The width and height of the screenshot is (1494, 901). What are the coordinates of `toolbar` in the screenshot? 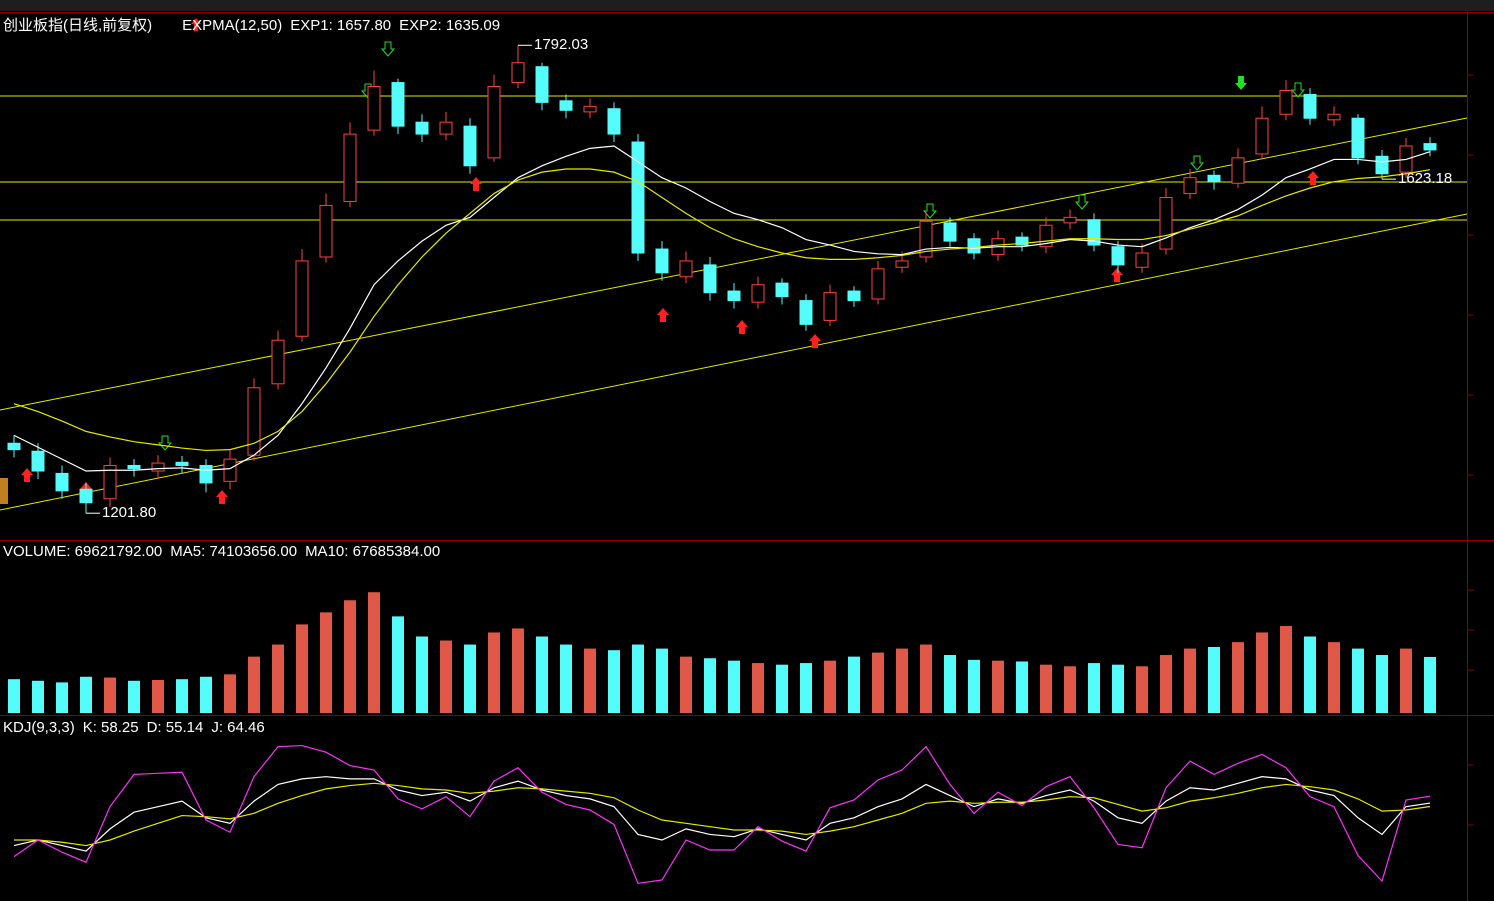 It's located at (747, 5).